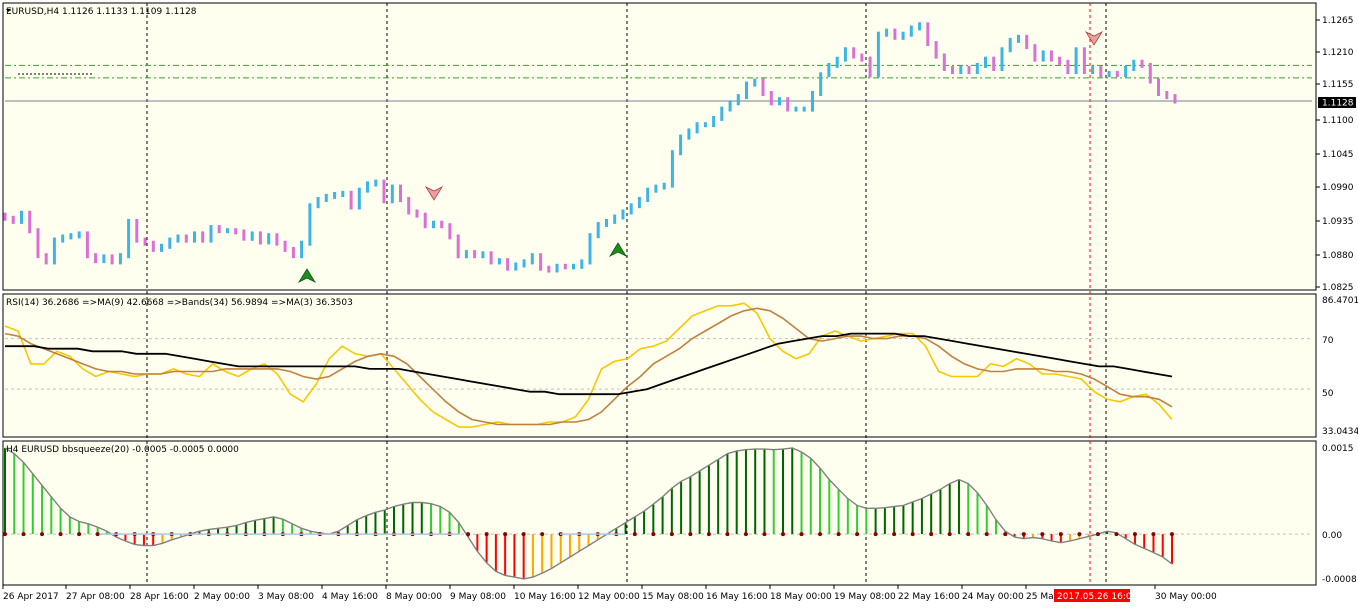  What do you see at coordinates (1097, 597) in the screenshot?
I see `highlighted-date-label: 2017.05.26 16:00` at bounding box center [1097, 597].